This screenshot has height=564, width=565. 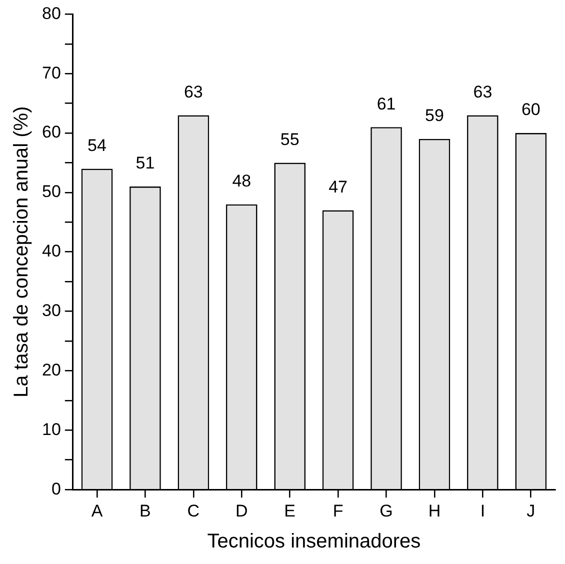 I want to click on data-label: 48, so click(x=242, y=181).